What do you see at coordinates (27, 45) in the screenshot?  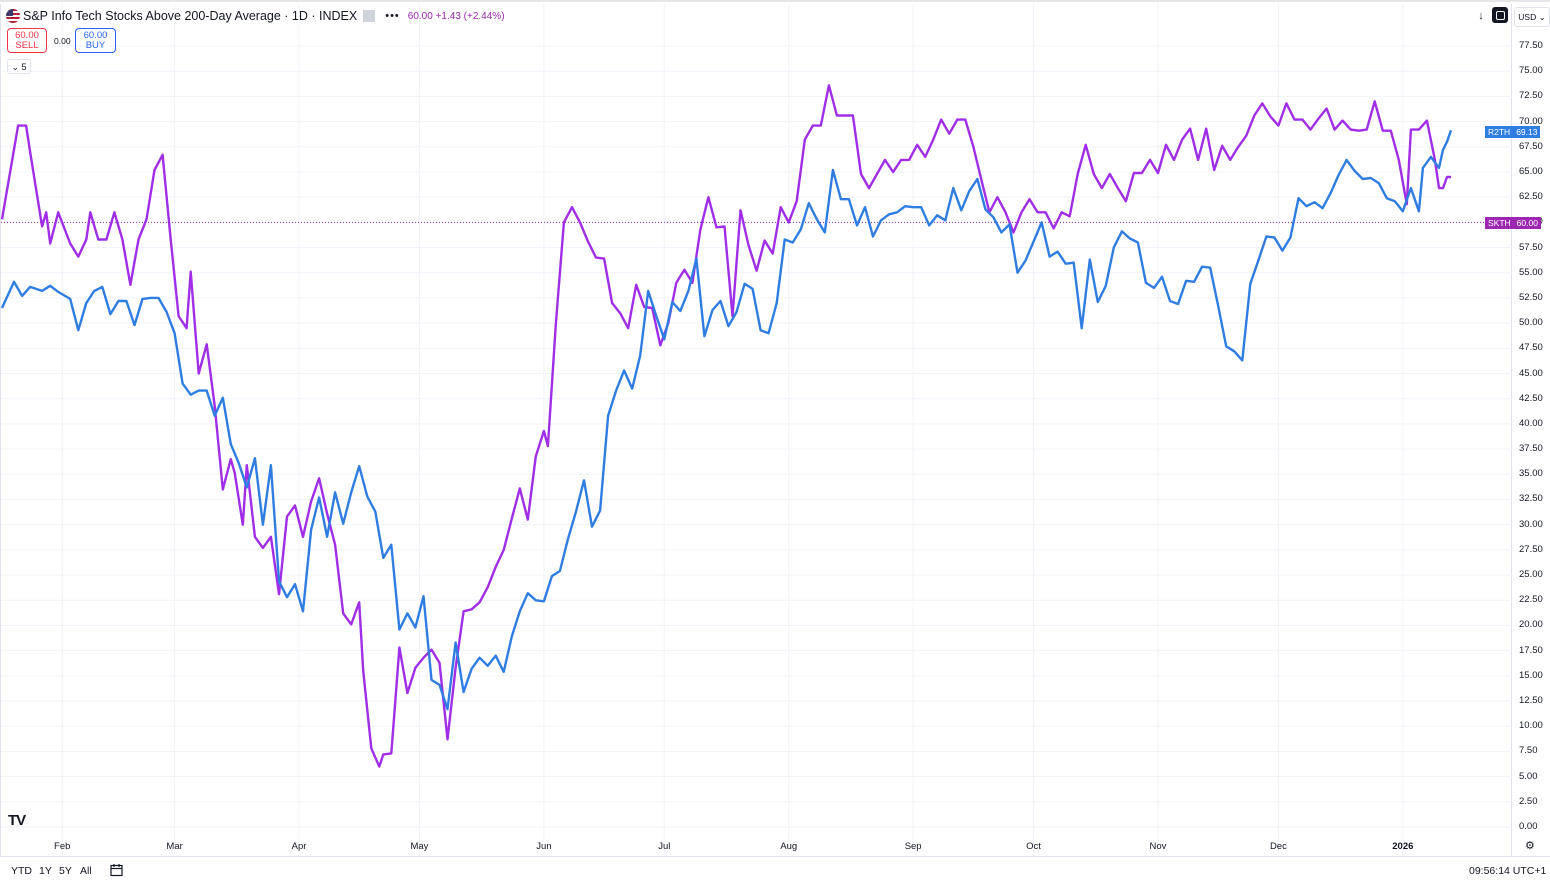 I see `sell-label: SELL` at bounding box center [27, 45].